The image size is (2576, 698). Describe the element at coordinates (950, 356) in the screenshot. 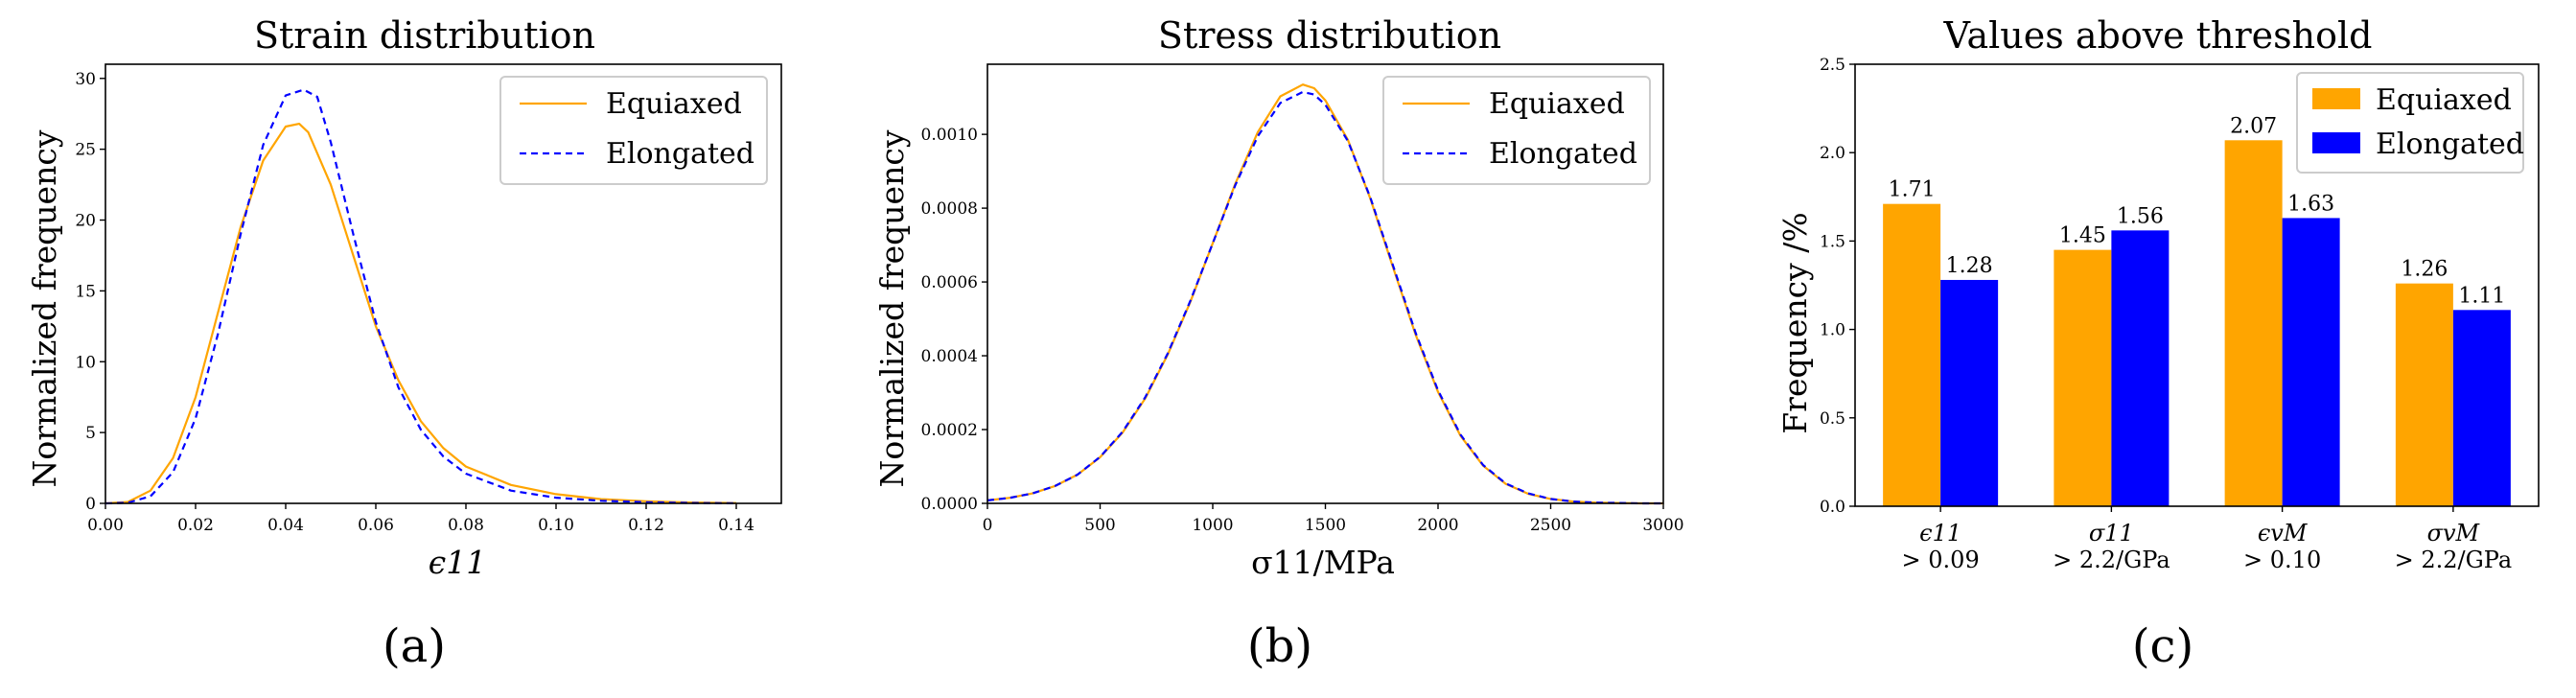

I see `stress-y-tick-label: 0.0004` at that location.